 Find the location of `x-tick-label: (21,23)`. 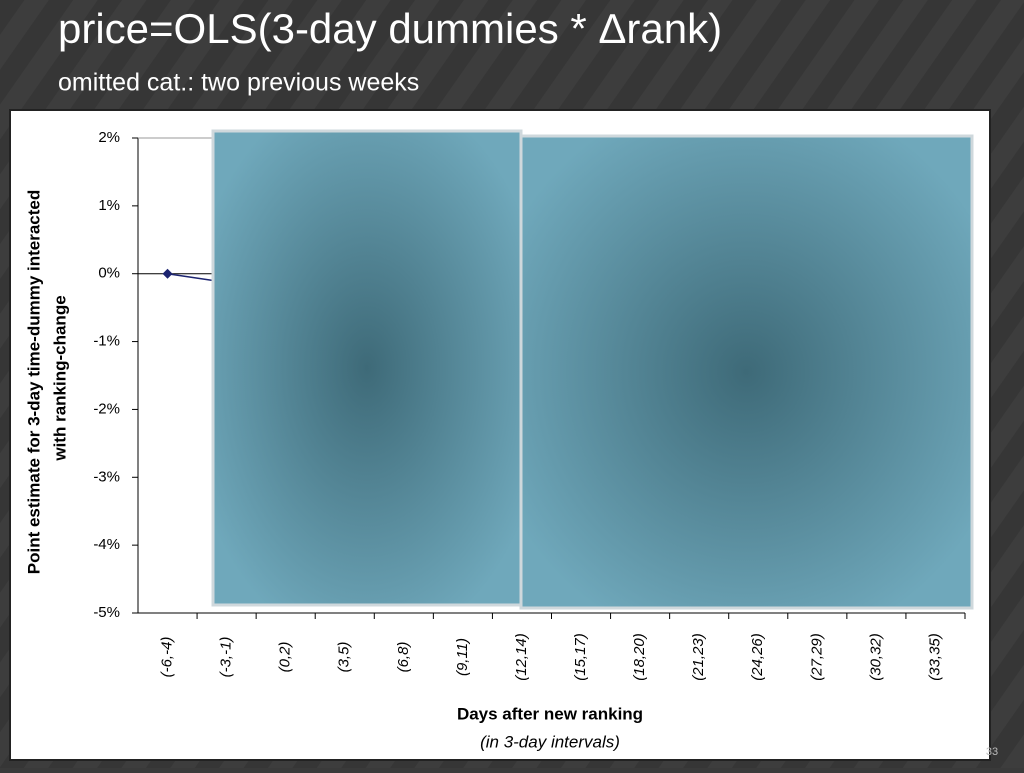

x-tick-label: (21,23) is located at coordinates (698, 657).